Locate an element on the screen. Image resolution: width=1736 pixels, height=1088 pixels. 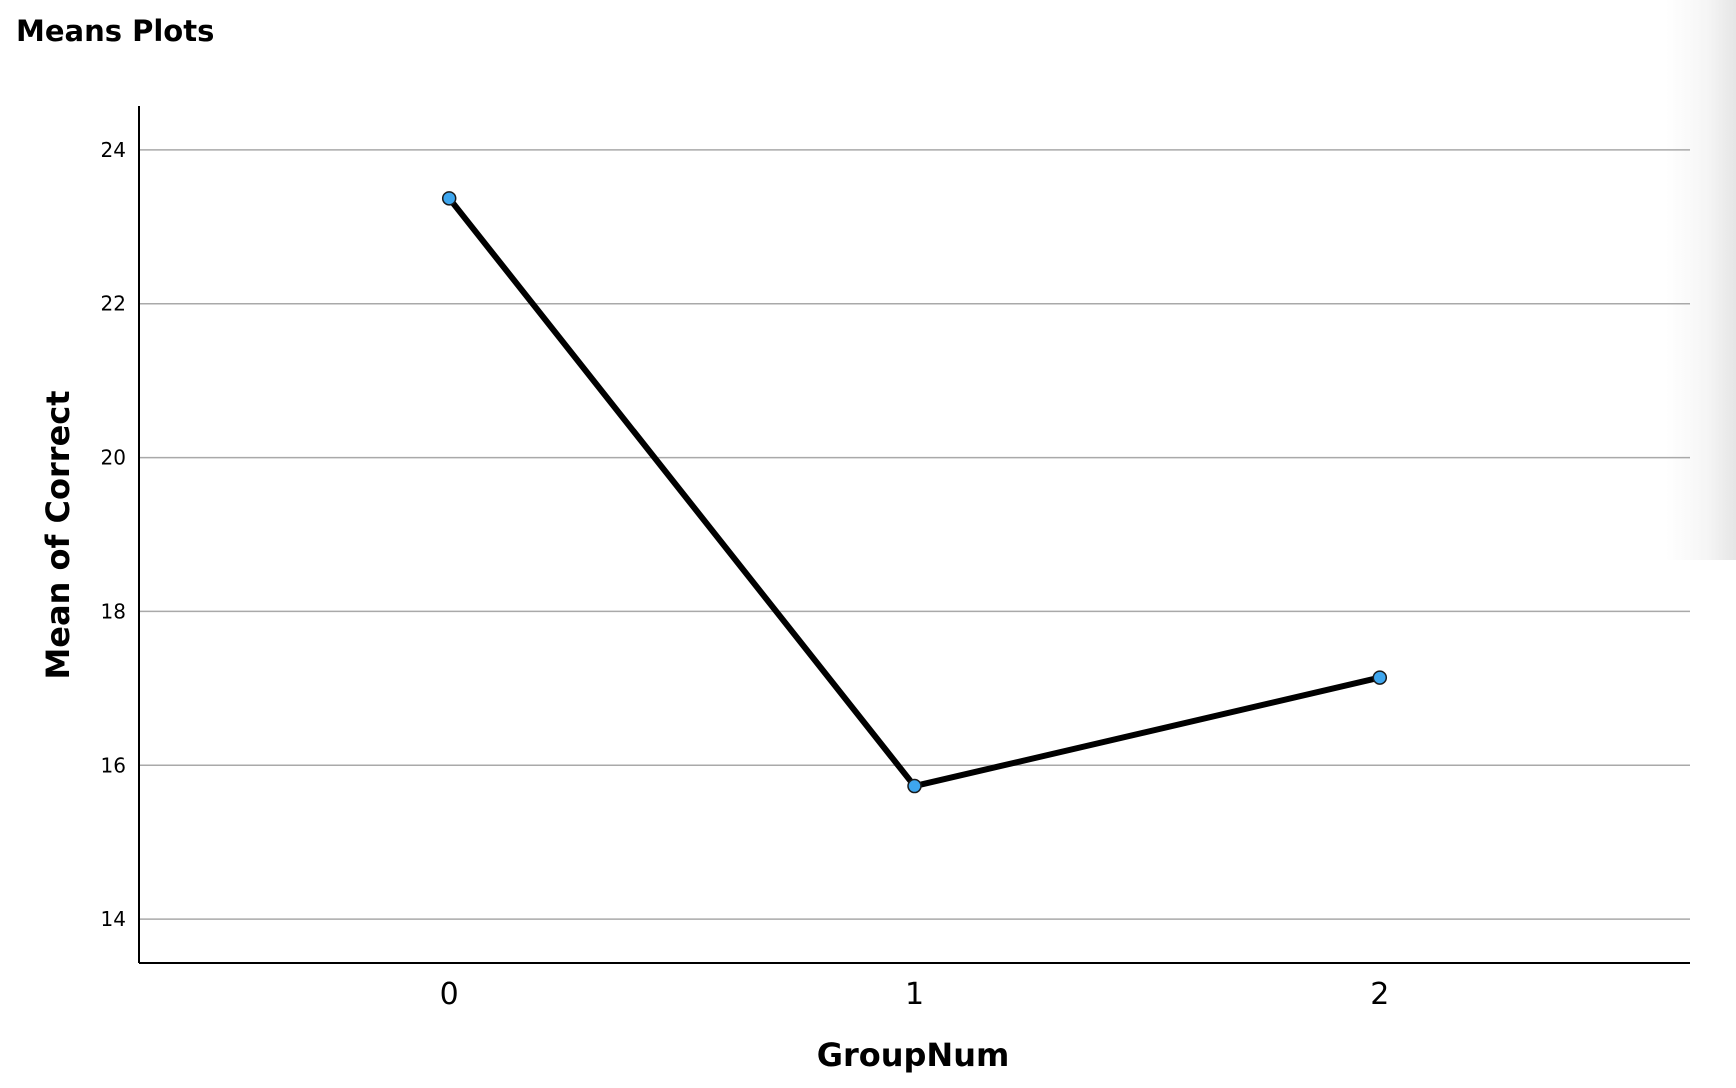
x-tick-labels: 0 1 2 is located at coordinates (915, 994).